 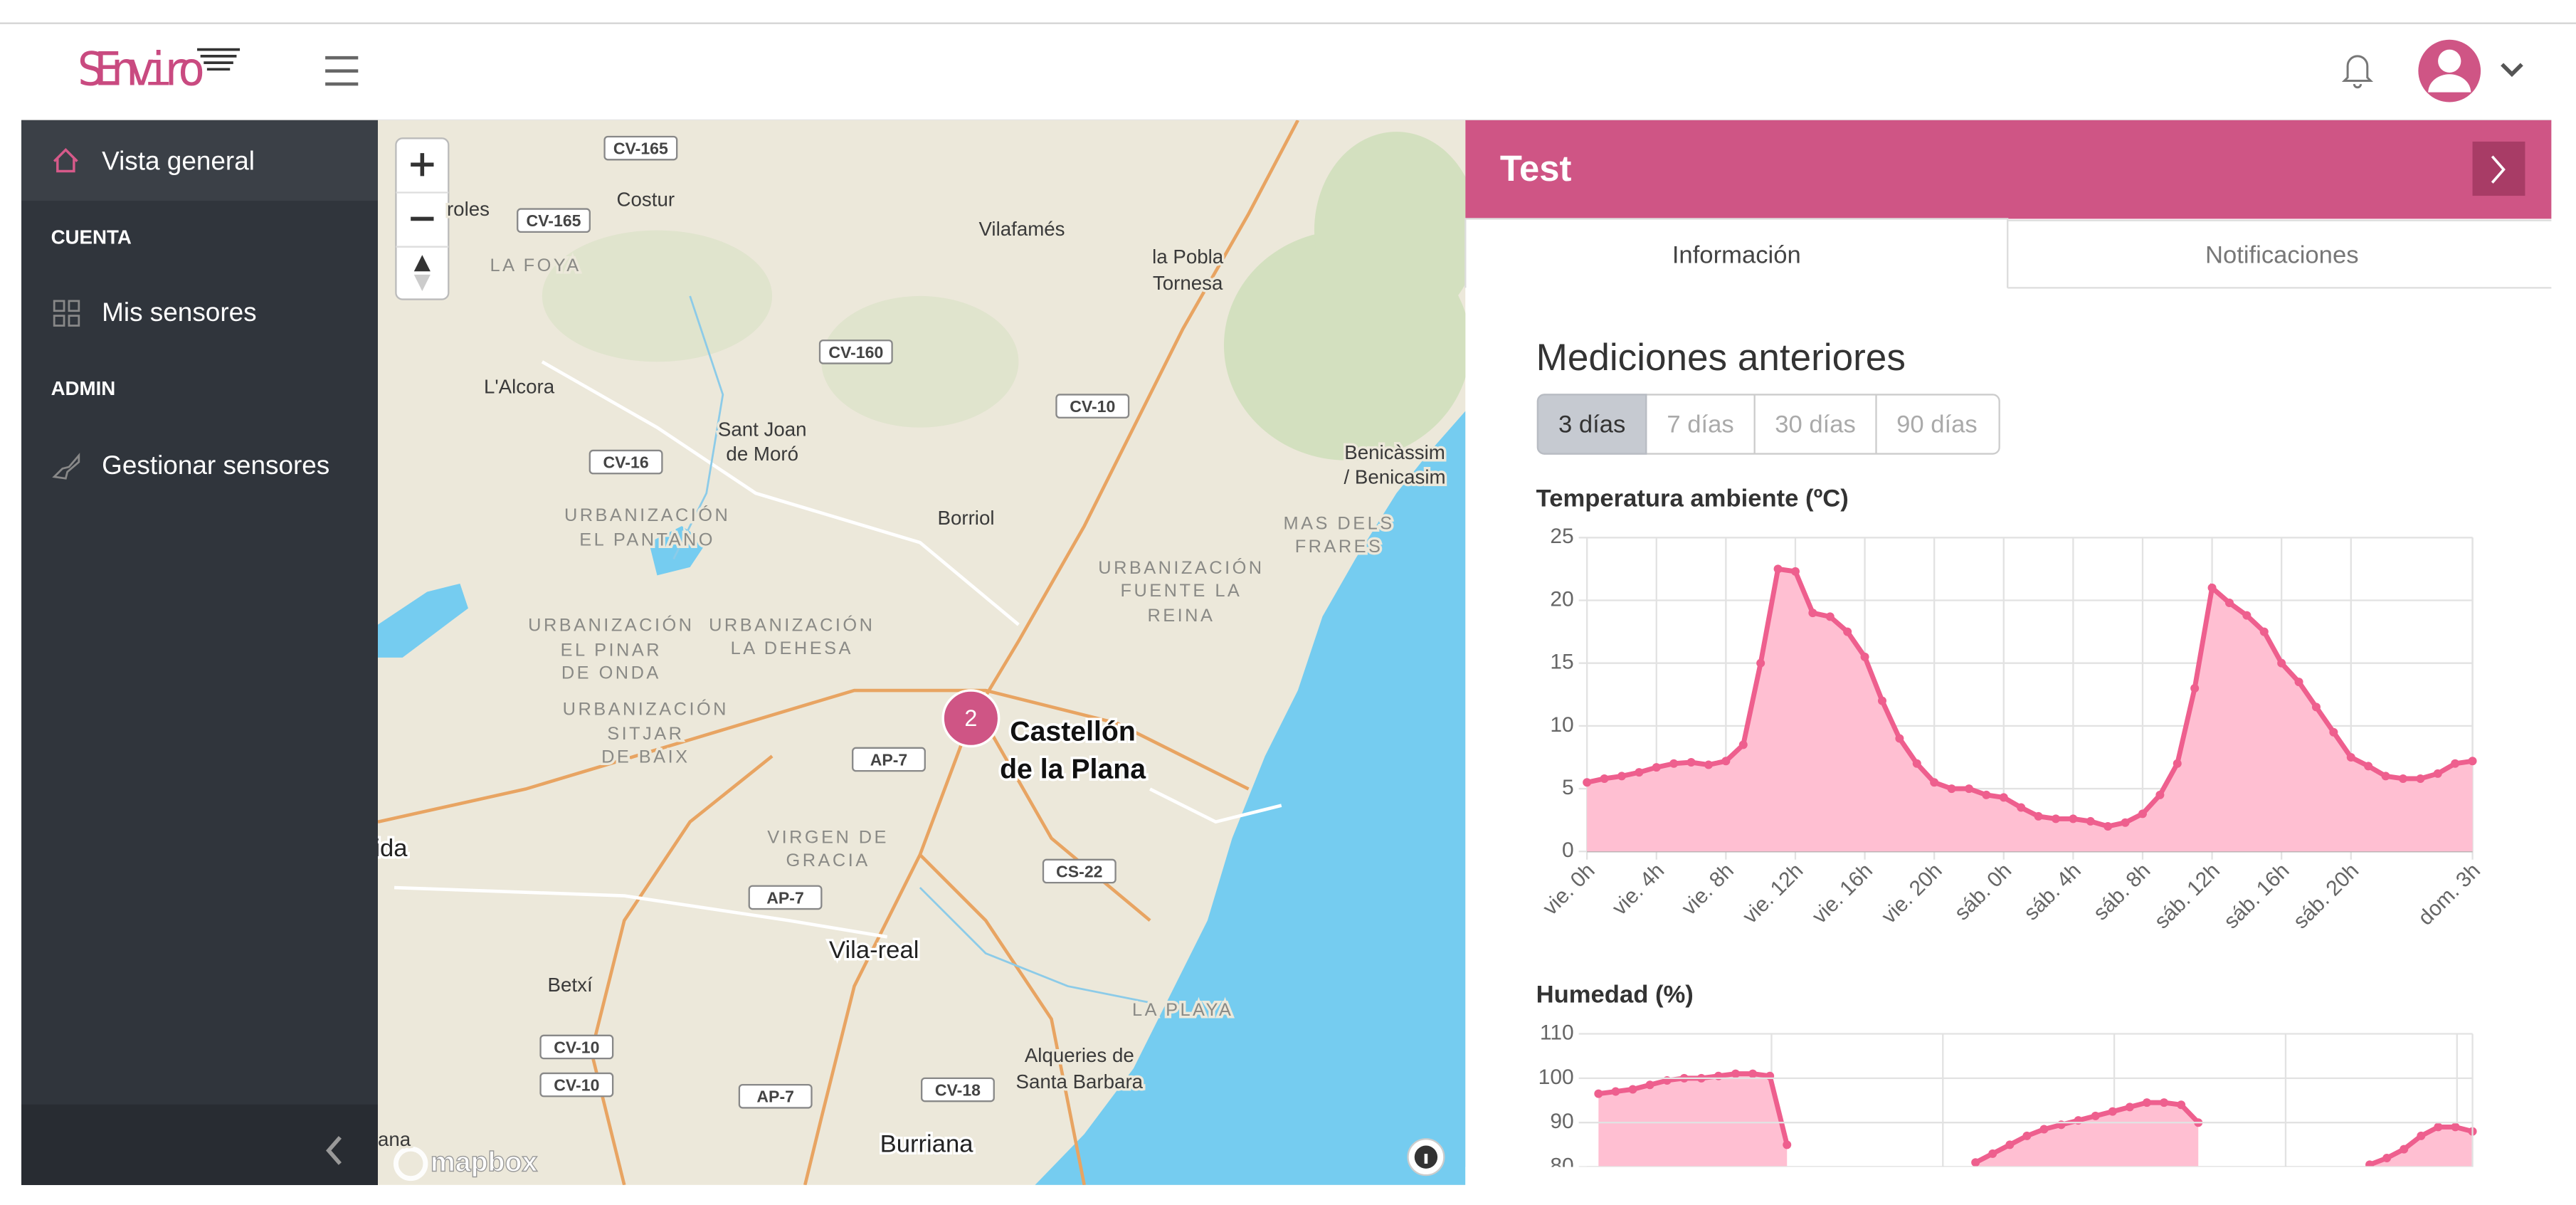 What do you see at coordinates (1182, 1010) in the screenshot?
I see `place-label: LA PLAYA` at bounding box center [1182, 1010].